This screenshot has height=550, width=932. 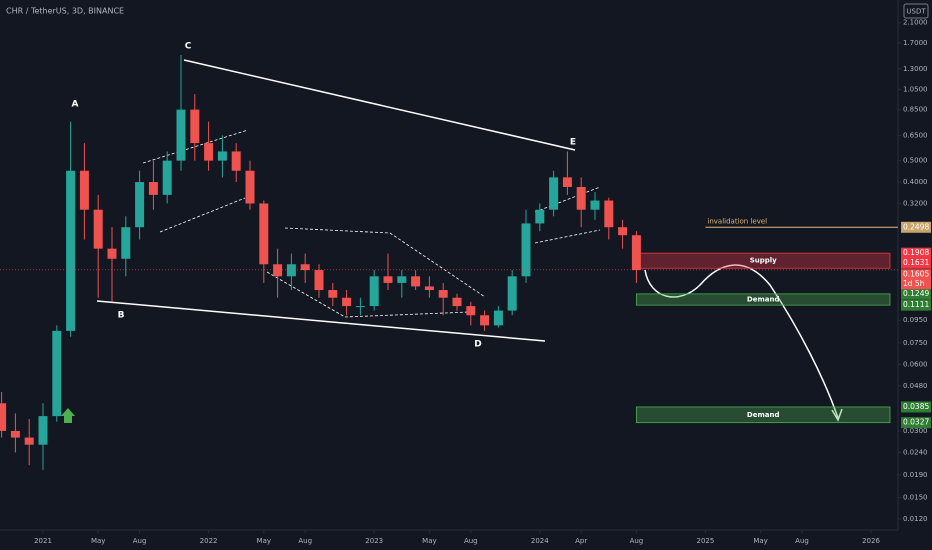 I want to click on price-tag-label: 0.0385, so click(x=916, y=406).